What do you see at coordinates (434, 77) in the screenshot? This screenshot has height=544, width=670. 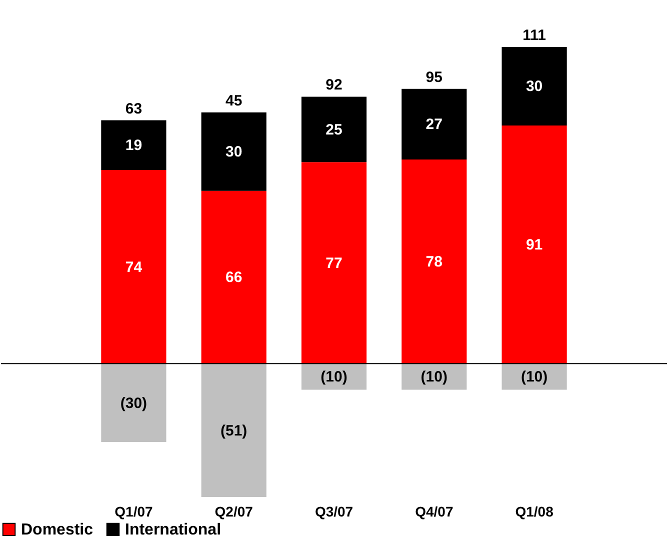 I see `total-label: 95` at bounding box center [434, 77].